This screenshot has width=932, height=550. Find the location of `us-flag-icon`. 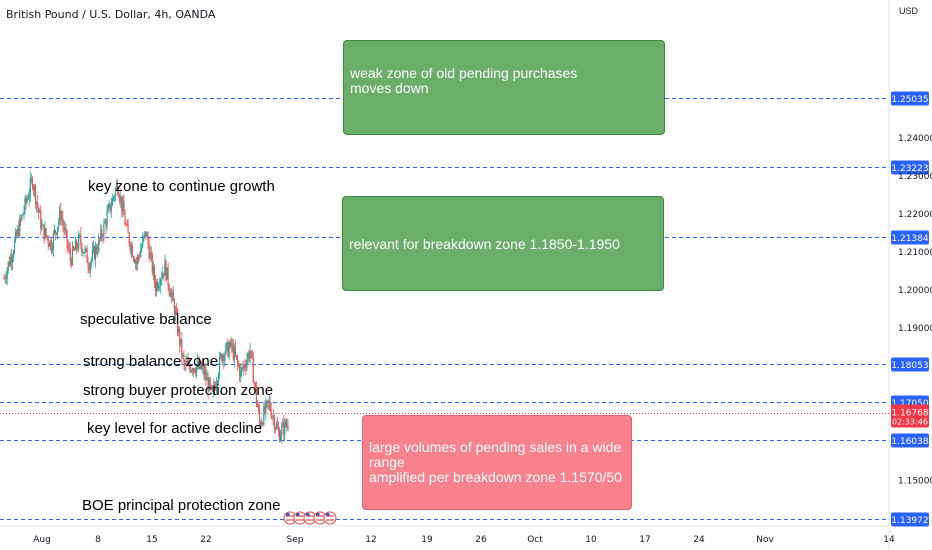

us-flag-icon is located at coordinates (330, 518).